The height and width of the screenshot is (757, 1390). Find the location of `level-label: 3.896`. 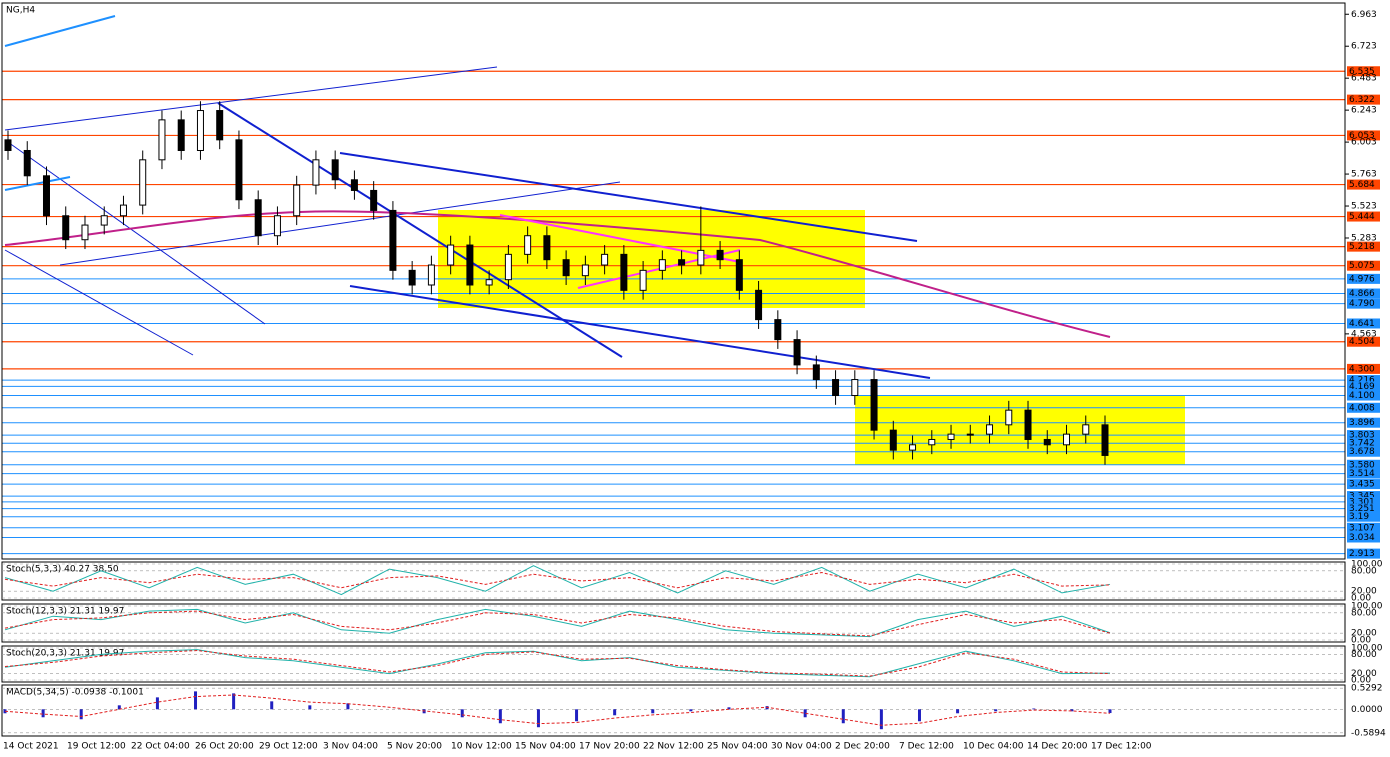

level-label: 3.896 is located at coordinates (1362, 423).